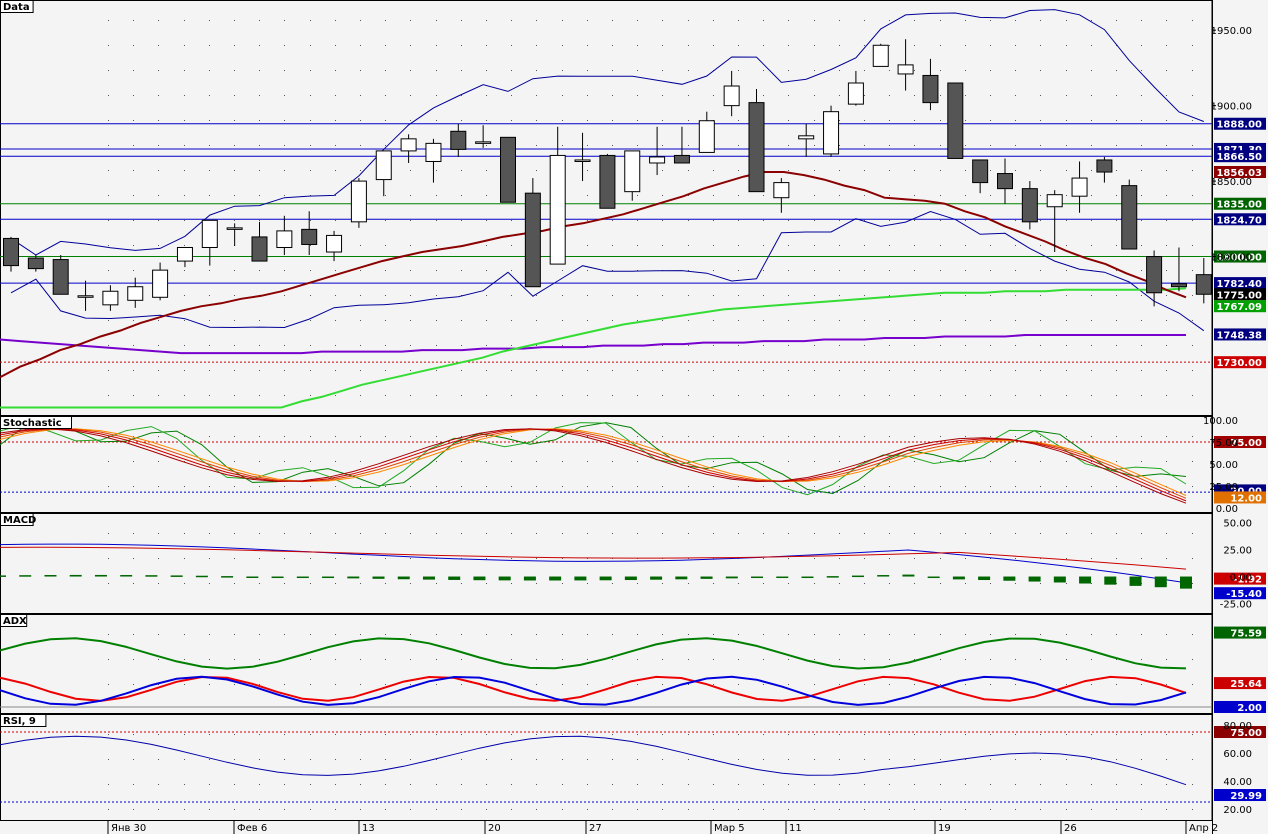  I want to click on price-level-tag-label: 1856.03, so click(1239, 173).